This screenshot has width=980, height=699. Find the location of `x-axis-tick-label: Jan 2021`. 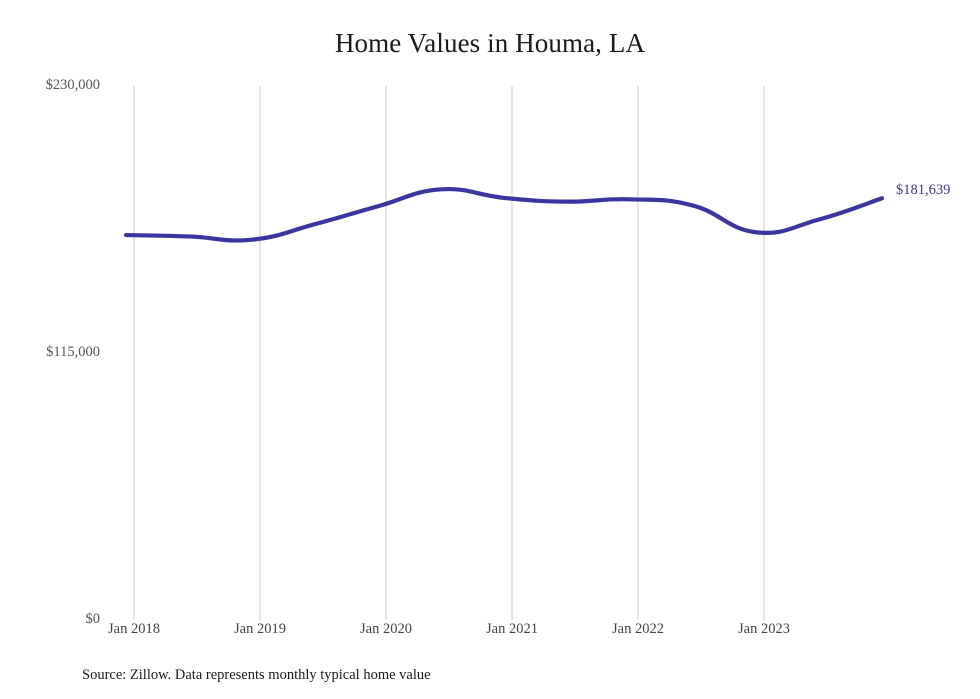

x-axis-tick-label: Jan 2021 is located at coordinates (512, 629).